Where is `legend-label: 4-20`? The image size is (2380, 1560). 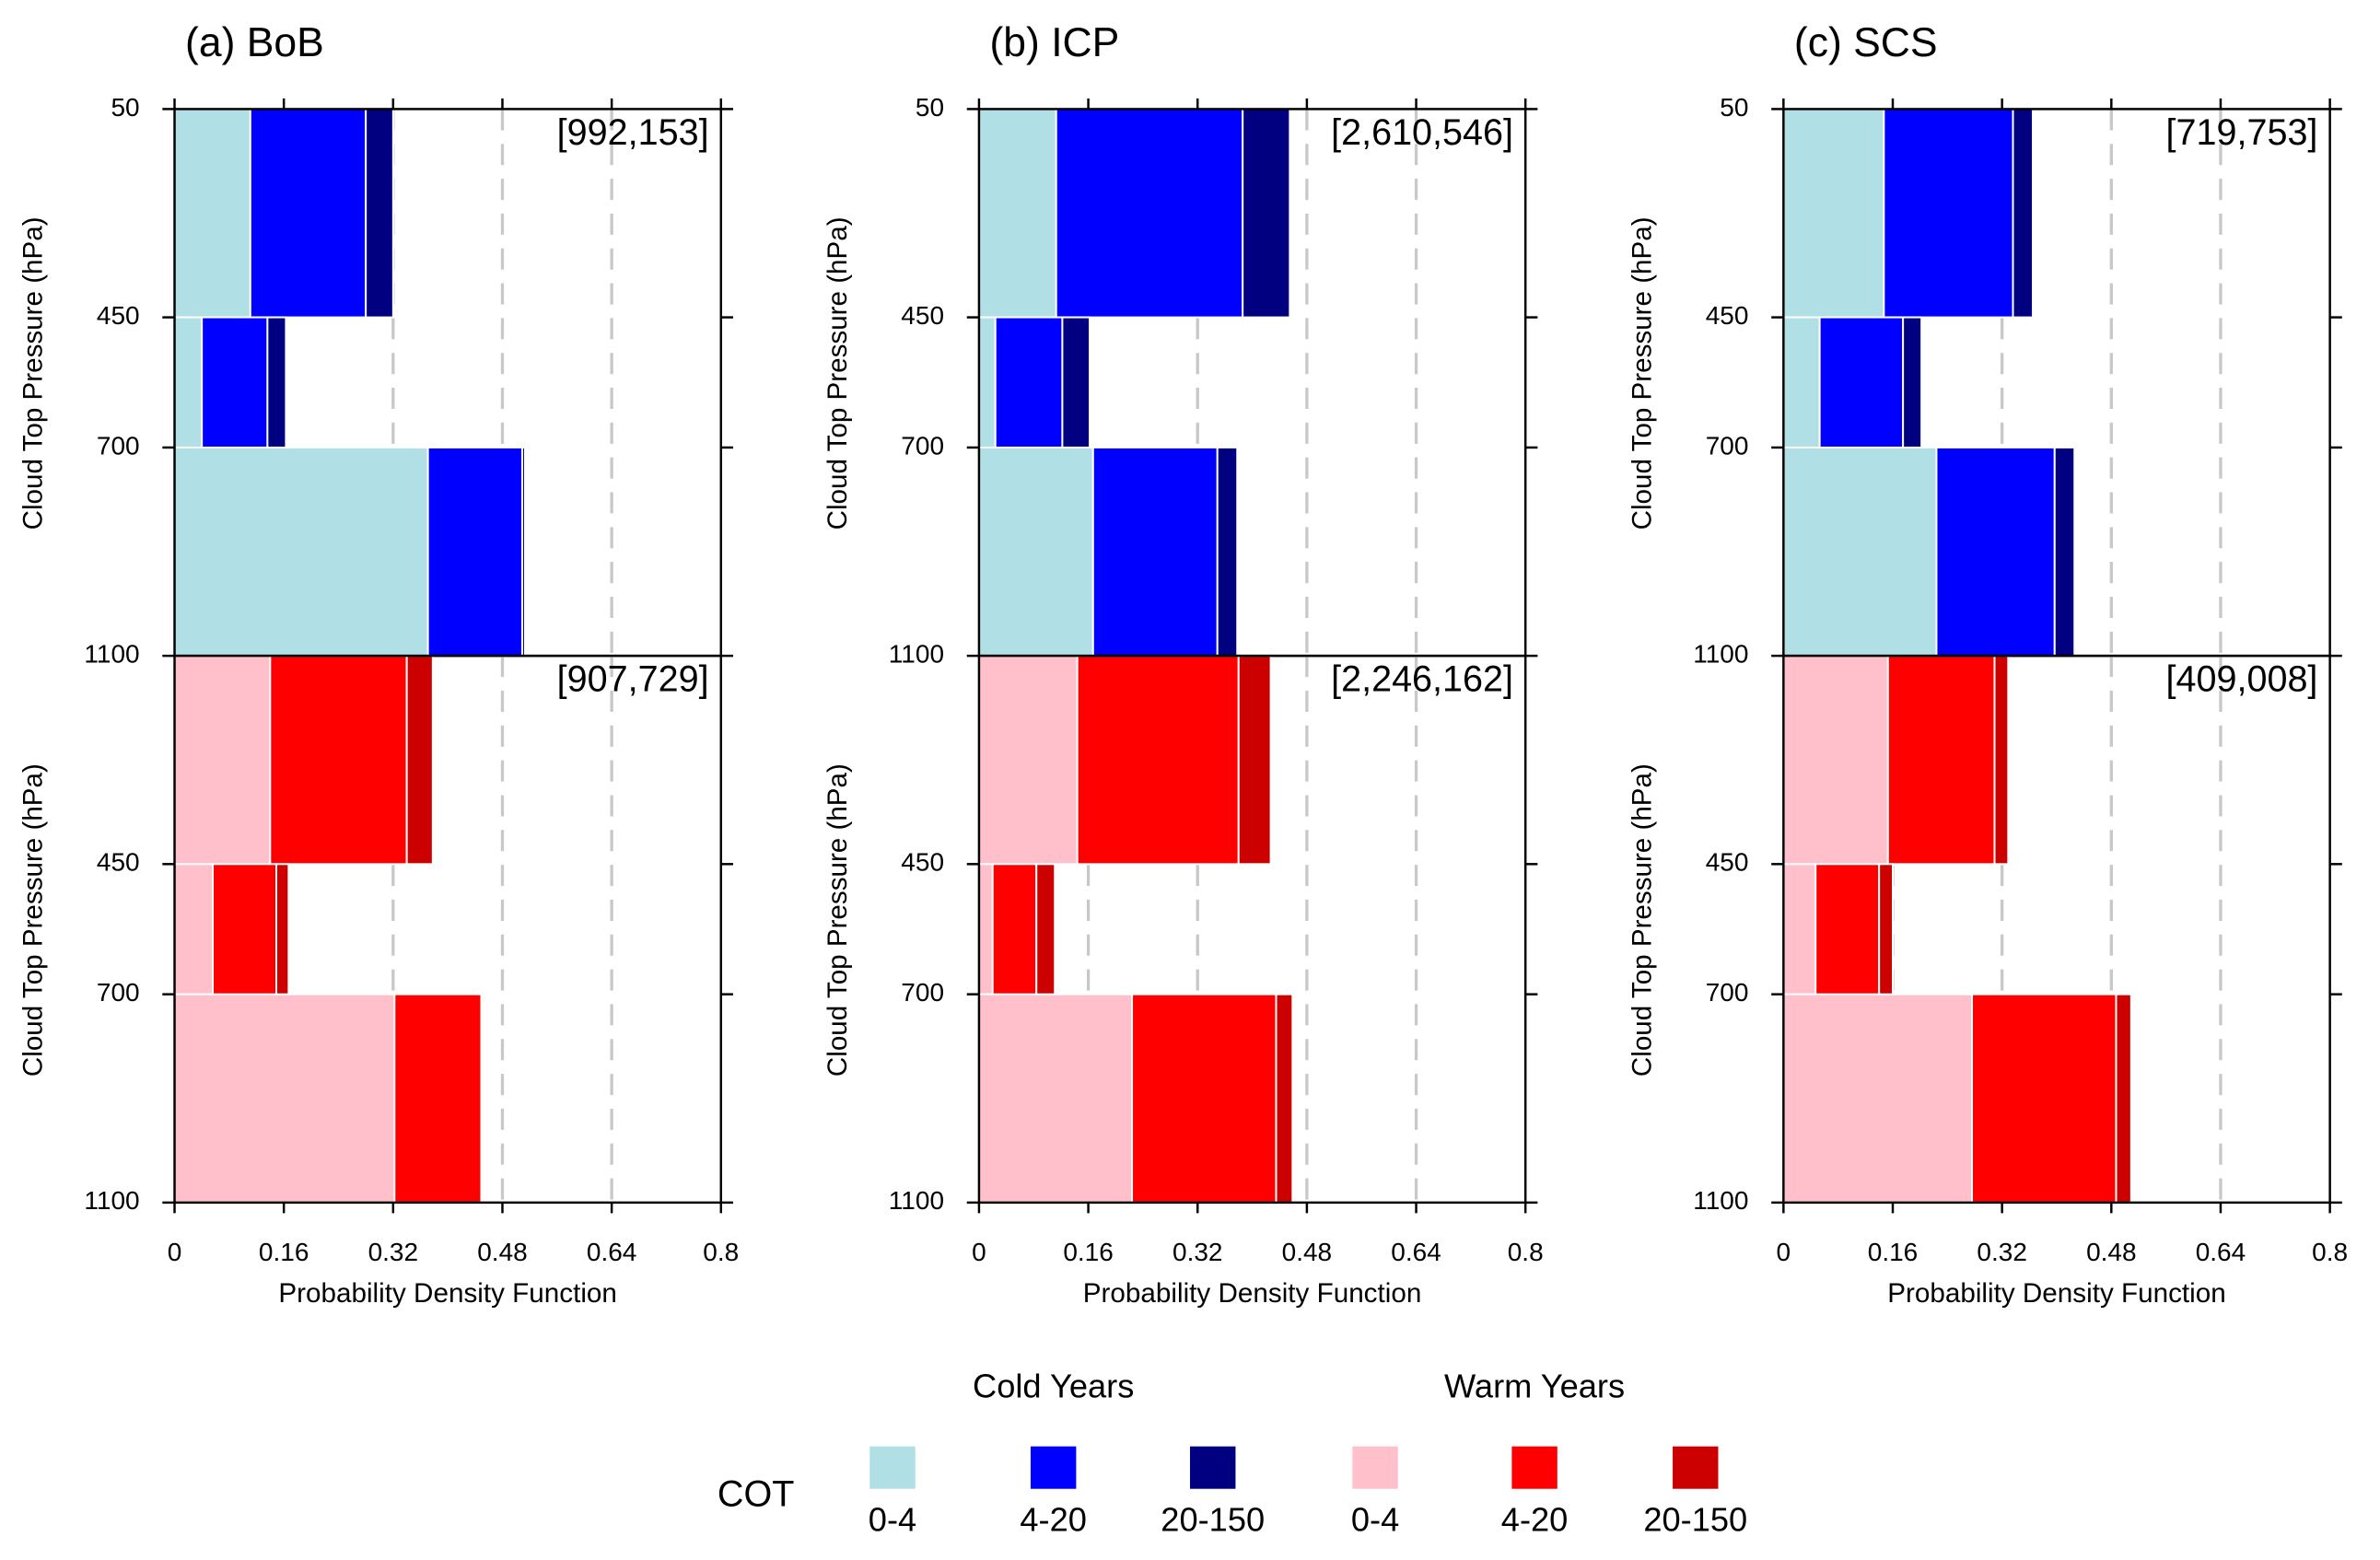 legend-label: 4-20 is located at coordinates (1535, 1519).